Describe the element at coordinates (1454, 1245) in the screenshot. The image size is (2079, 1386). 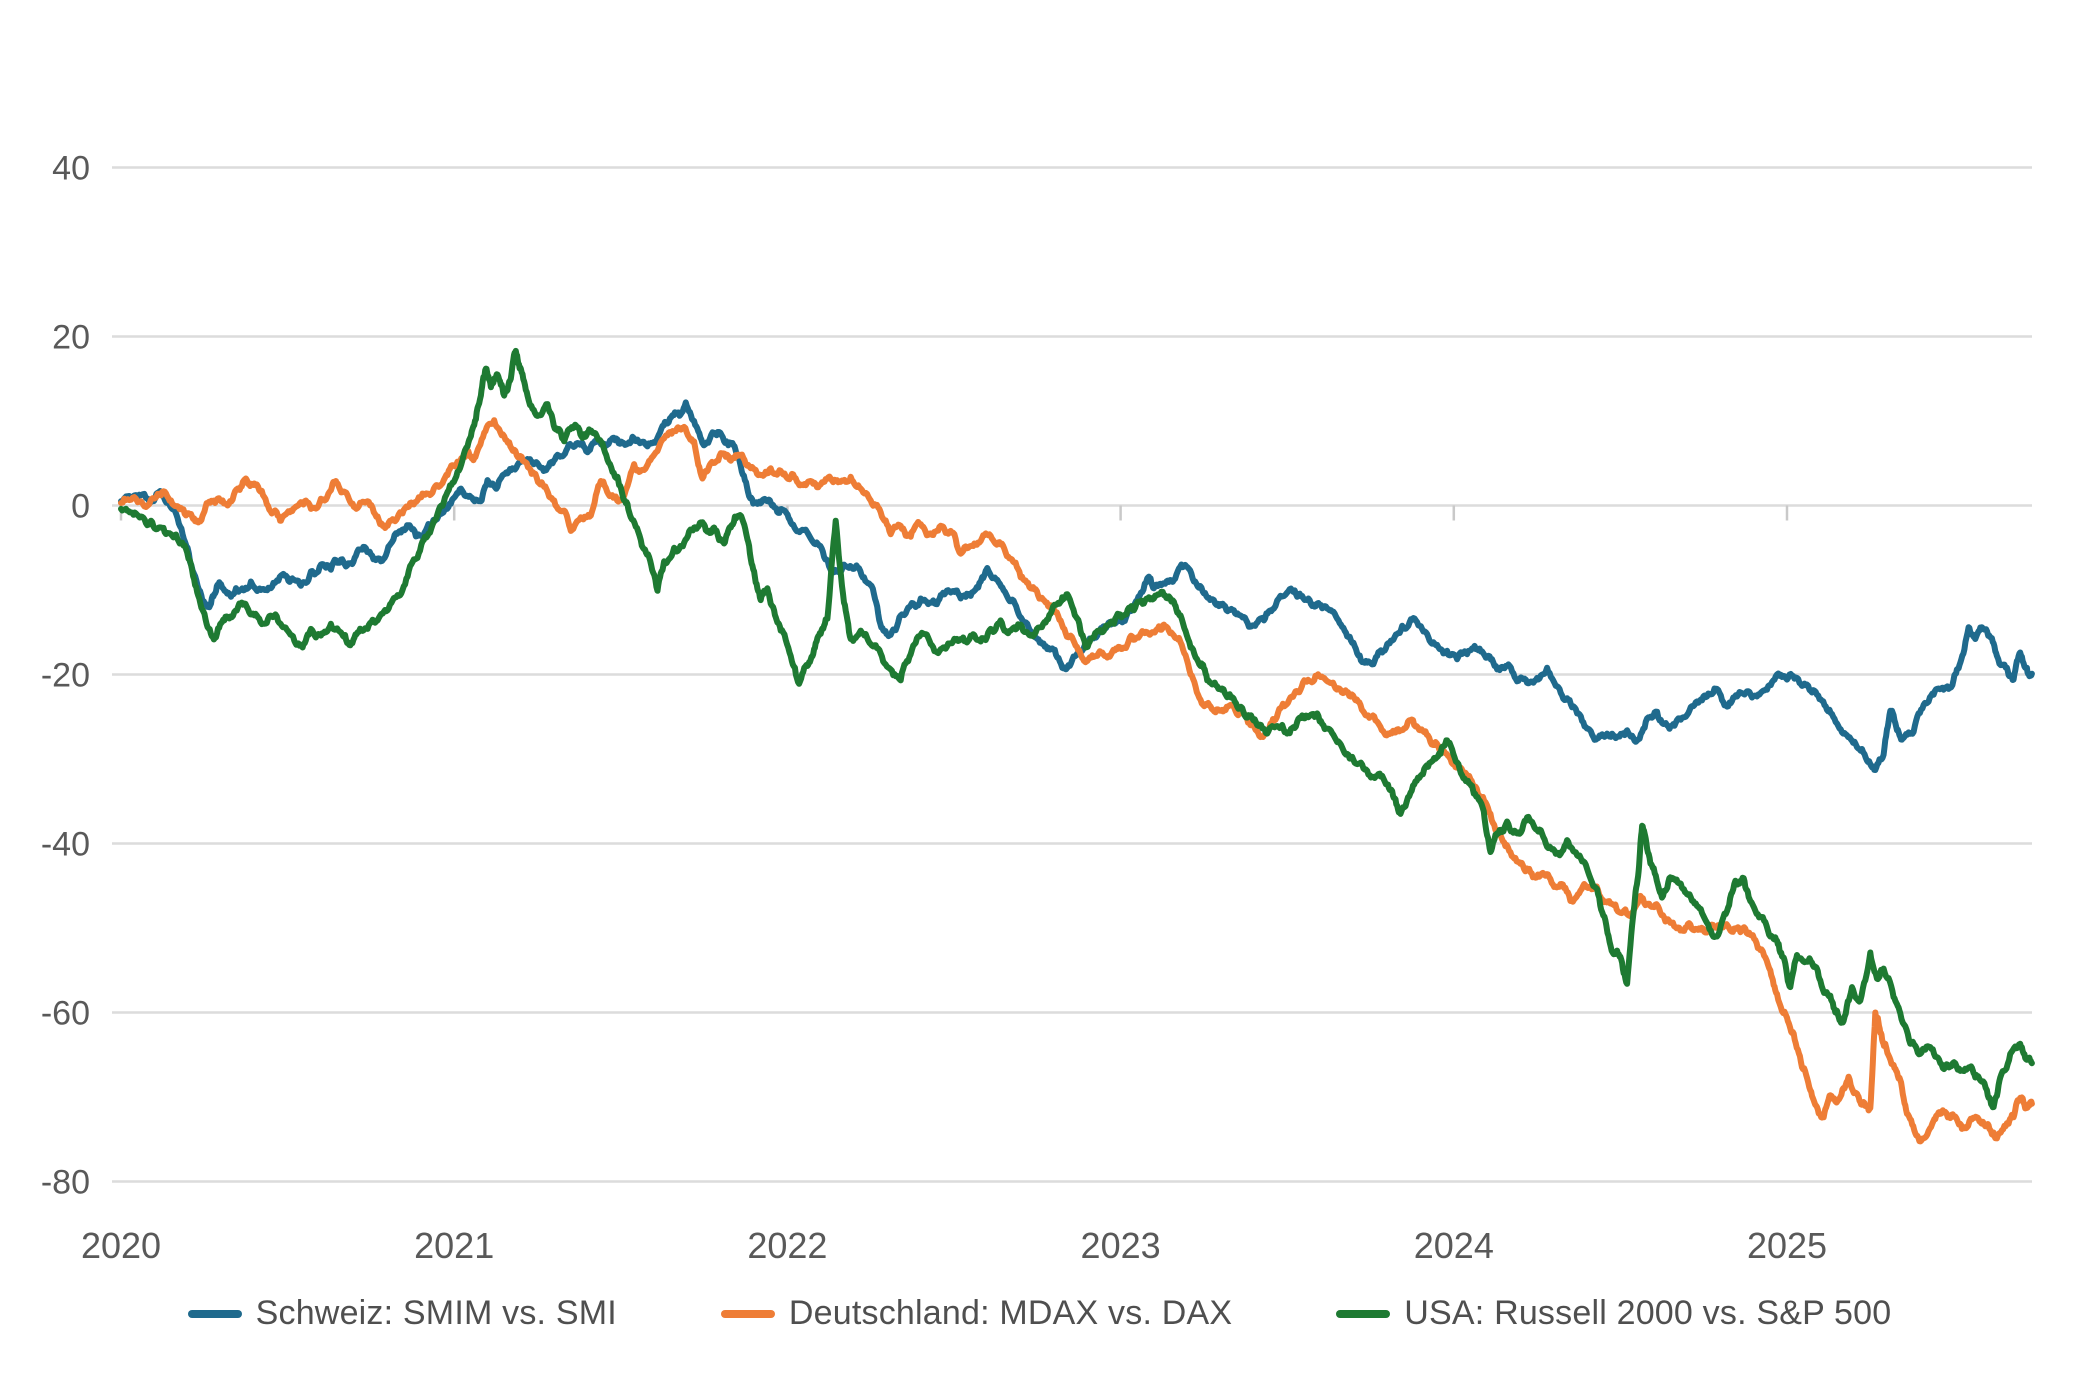
I see `x-axis-tick-label: 2024` at that location.